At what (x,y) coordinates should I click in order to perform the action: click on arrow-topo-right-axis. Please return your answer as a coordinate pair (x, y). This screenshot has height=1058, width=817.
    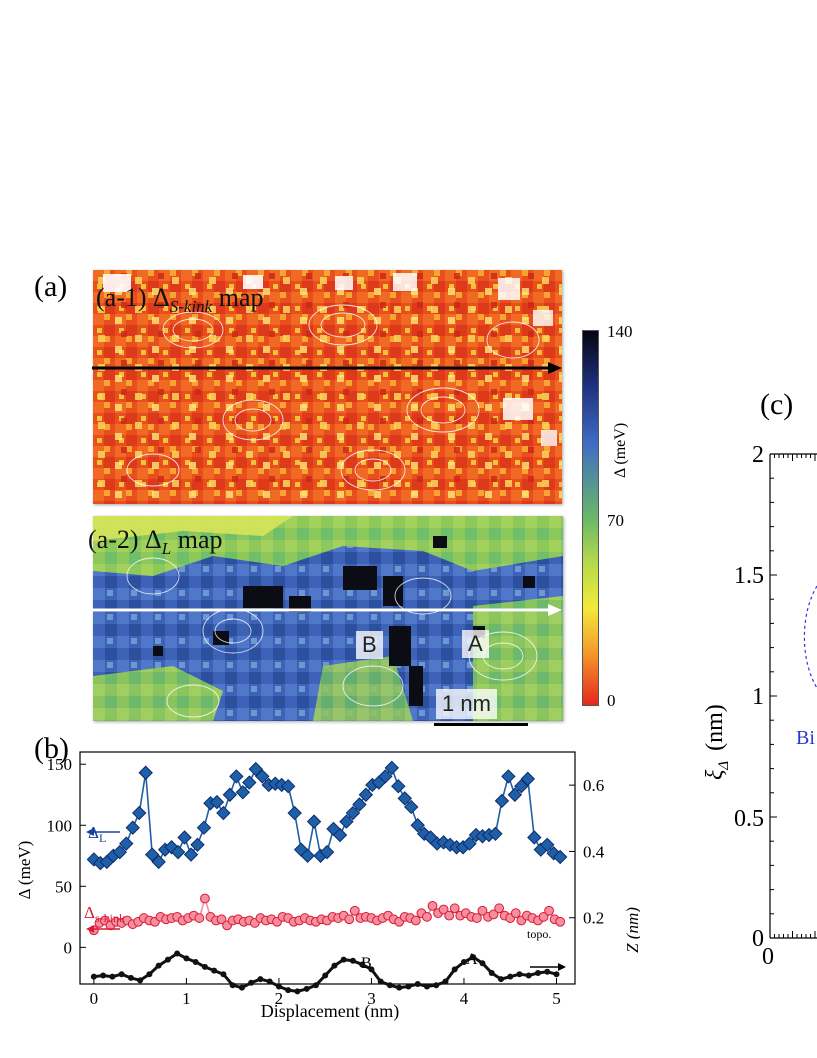
    Looking at the image, I should click on (548, 967).